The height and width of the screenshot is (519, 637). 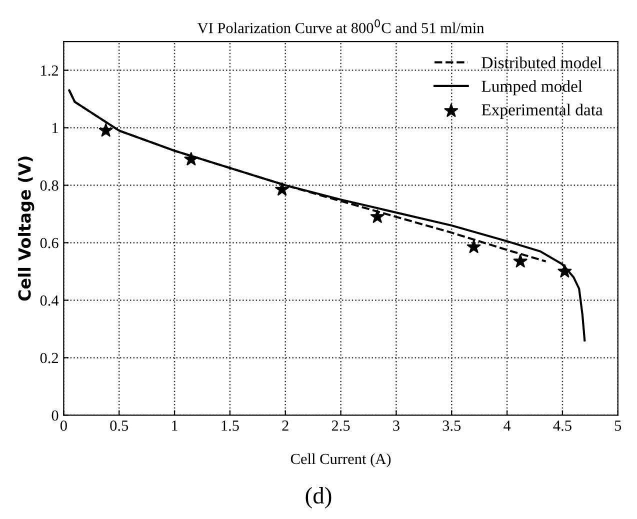 I want to click on y-tick-label: 0.2, so click(x=49, y=358).